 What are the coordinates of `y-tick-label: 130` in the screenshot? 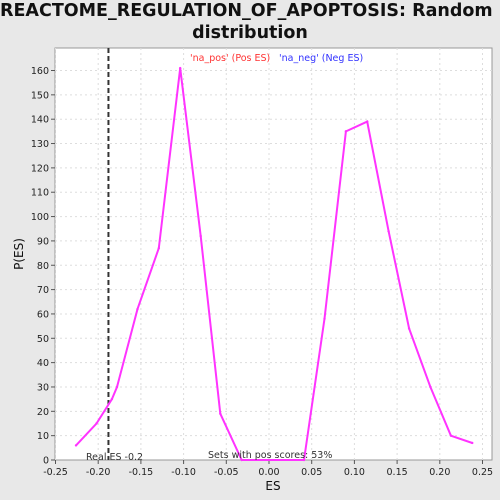 It's located at (40, 144).